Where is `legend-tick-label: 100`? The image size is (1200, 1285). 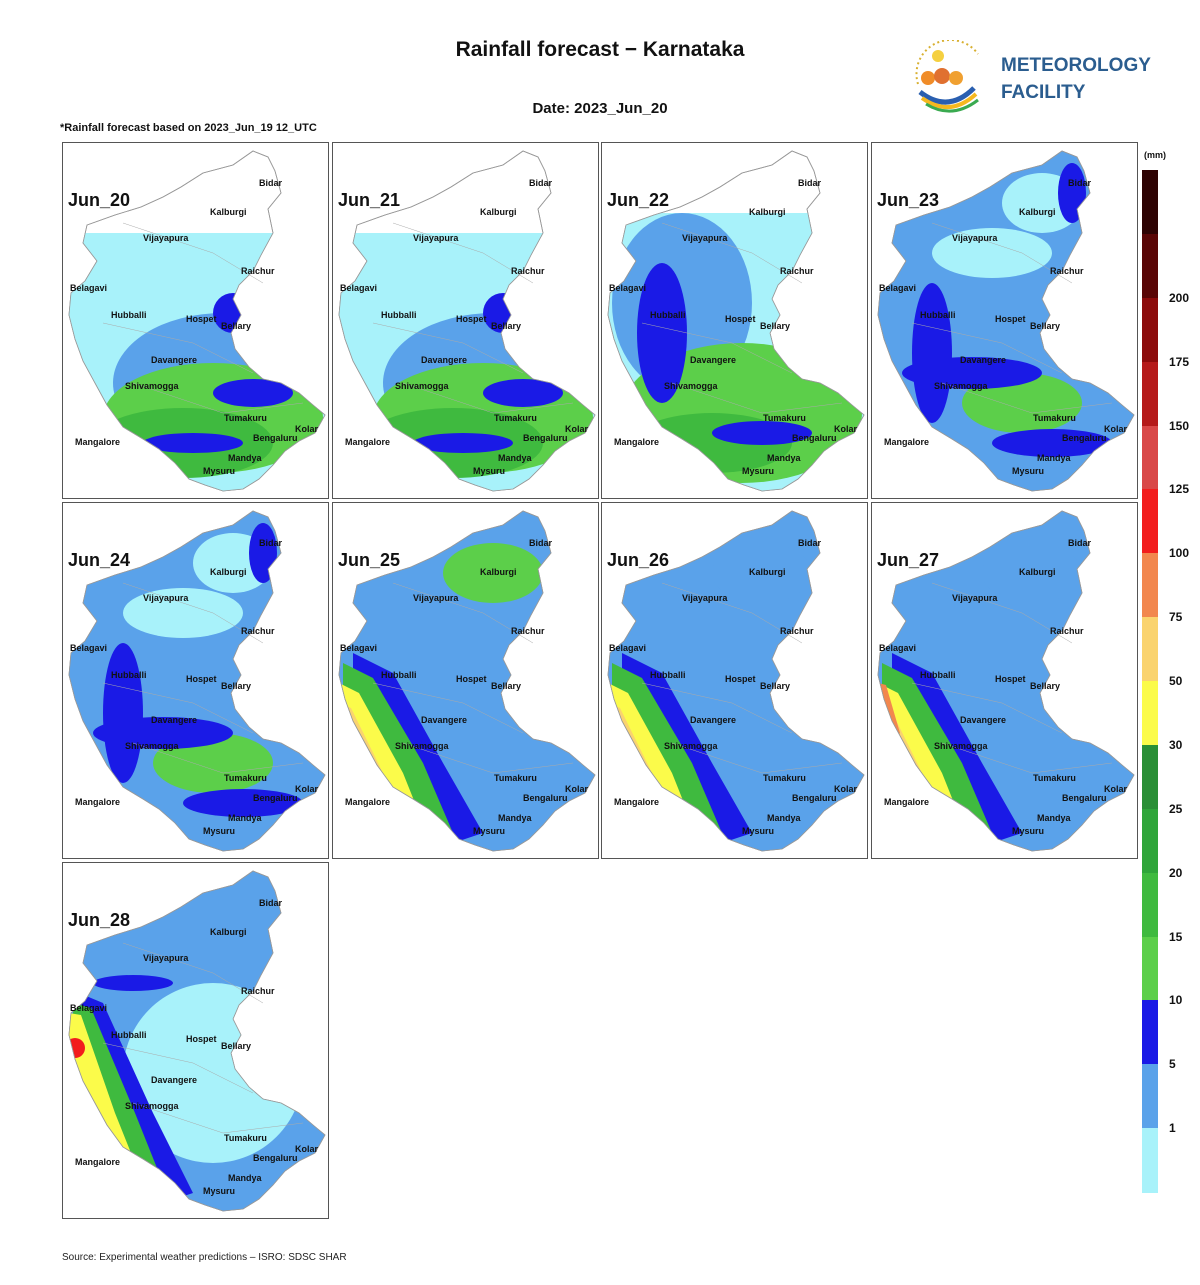 legend-tick-label: 100 is located at coordinates (1179, 553).